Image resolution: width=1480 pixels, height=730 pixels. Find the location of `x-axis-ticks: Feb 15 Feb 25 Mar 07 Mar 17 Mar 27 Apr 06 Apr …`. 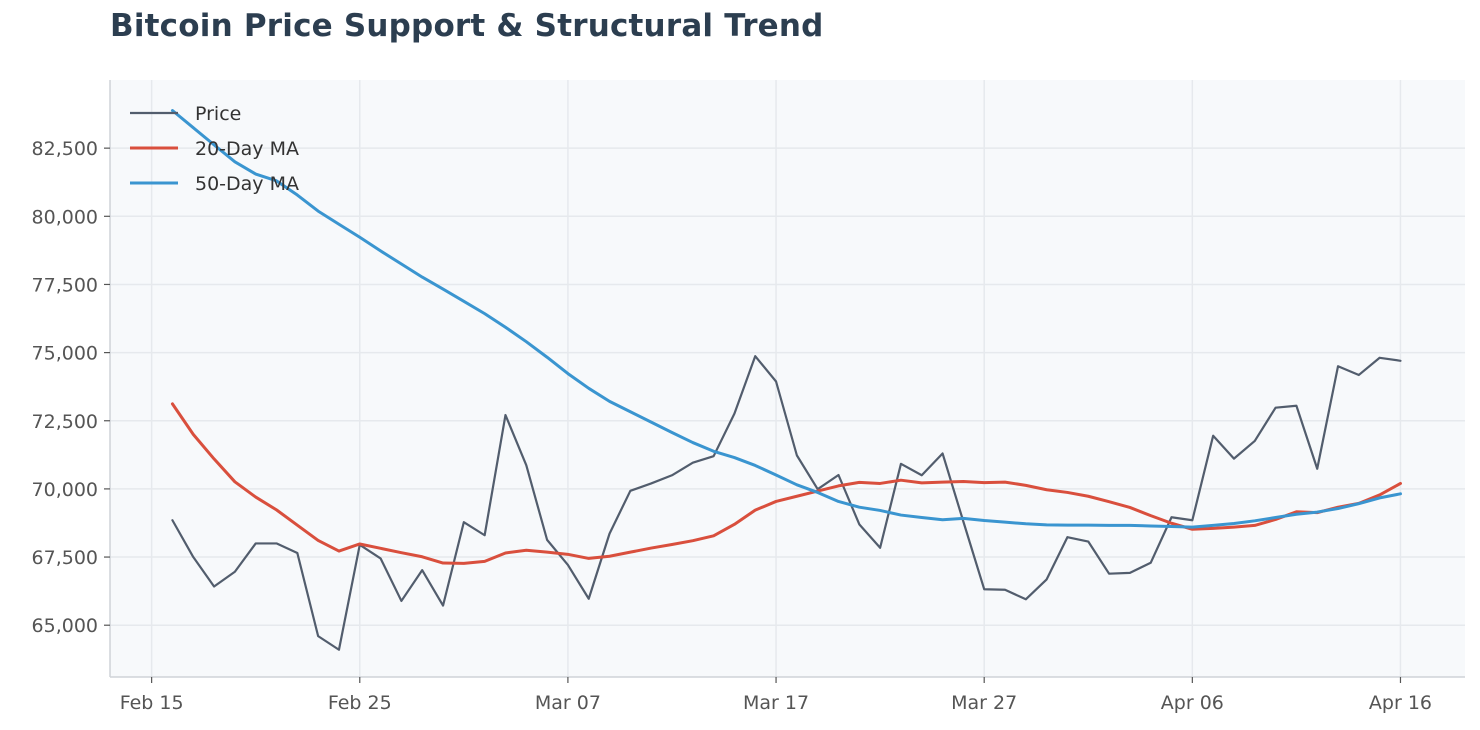

x-axis-ticks: Feb 15 Feb 25 Mar 07 Mar 17 Mar 27 Apr 06 Apr … is located at coordinates (776, 695).